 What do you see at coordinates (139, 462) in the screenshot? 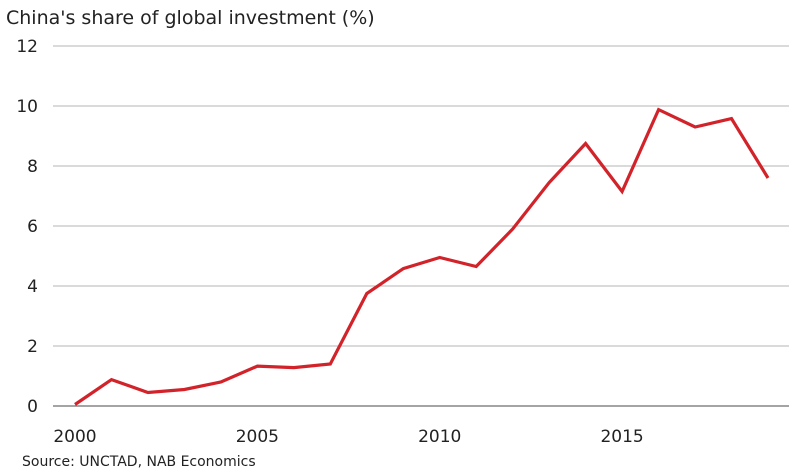
I see `source-note: Source: UNCTAD, NAB Economics` at bounding box center [139, 462].